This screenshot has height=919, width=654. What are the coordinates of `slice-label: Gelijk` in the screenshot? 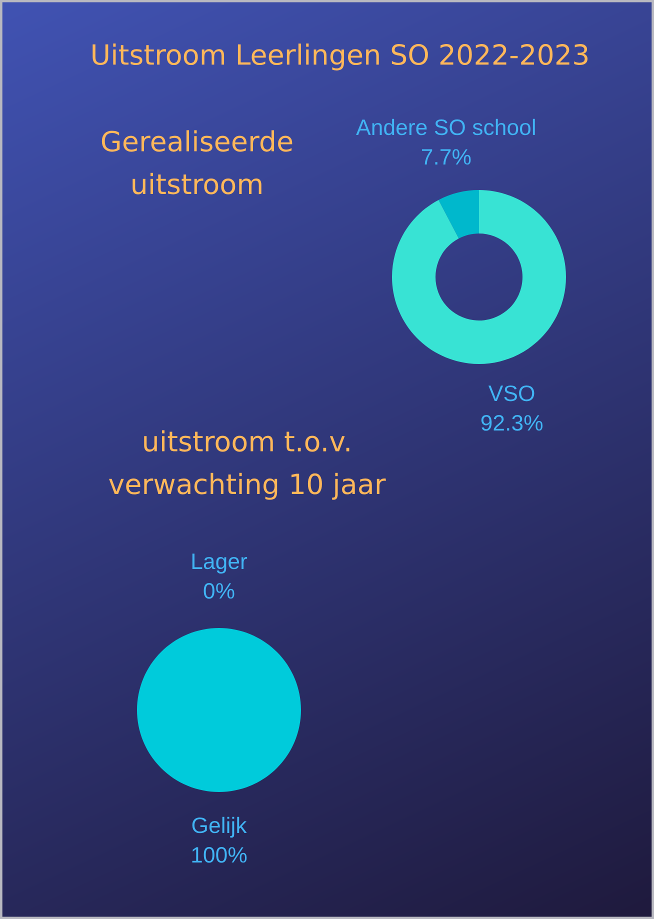 It's located at (219, 827).